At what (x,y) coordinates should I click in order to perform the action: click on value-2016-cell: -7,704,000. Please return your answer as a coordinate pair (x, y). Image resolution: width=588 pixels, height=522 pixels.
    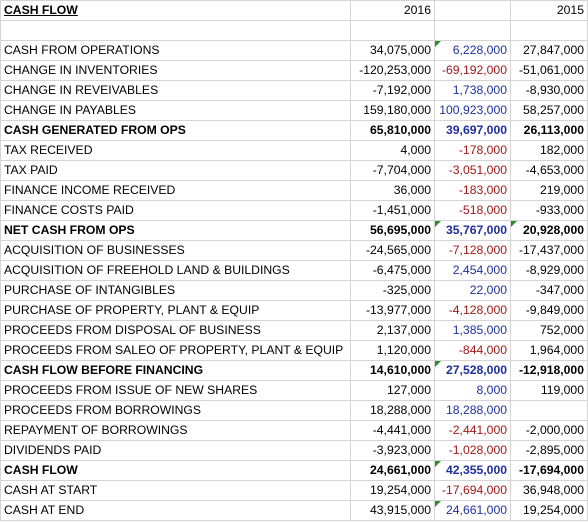
    Looking at the image, I should click on (392, 170).